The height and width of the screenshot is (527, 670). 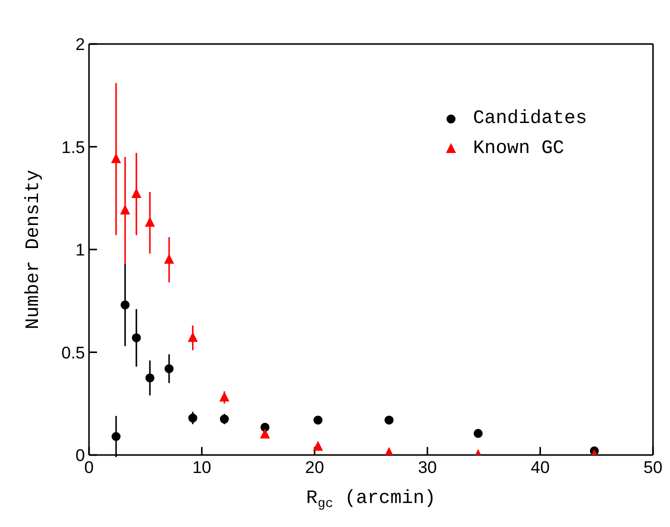 I want to click on x-tick-label: 50, so click(x=653, y=468).